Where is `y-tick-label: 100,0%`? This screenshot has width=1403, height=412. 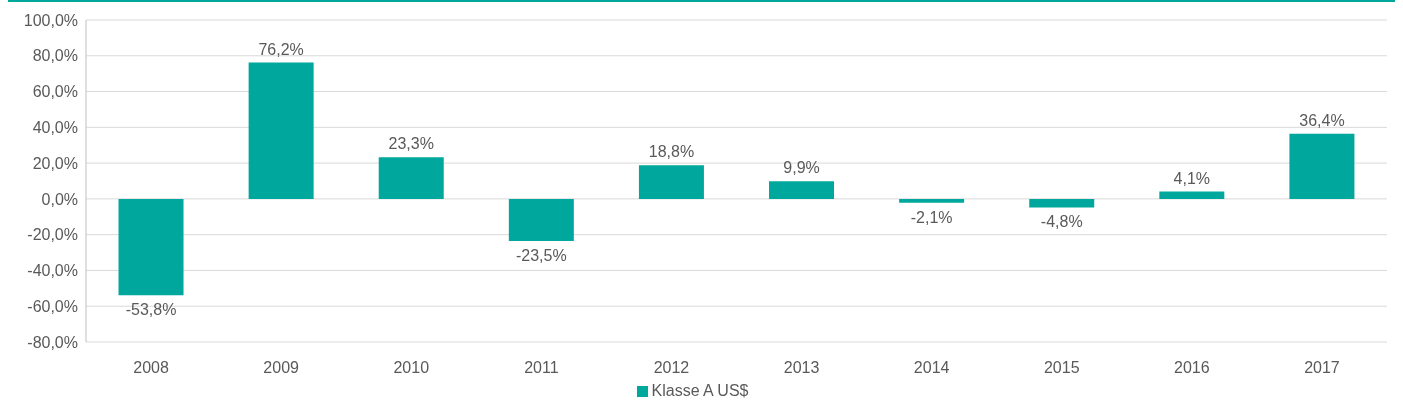 y-tick-label: 100,0% is located at coordinates (50, 20).